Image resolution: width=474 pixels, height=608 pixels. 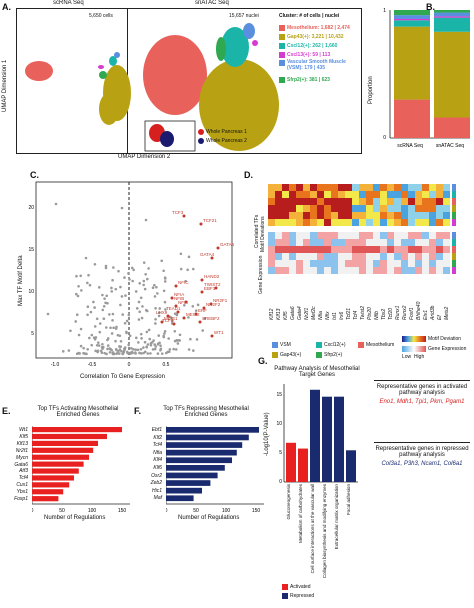 I want to click on umap-atac-mesothelium, so click(x=175, y=75).